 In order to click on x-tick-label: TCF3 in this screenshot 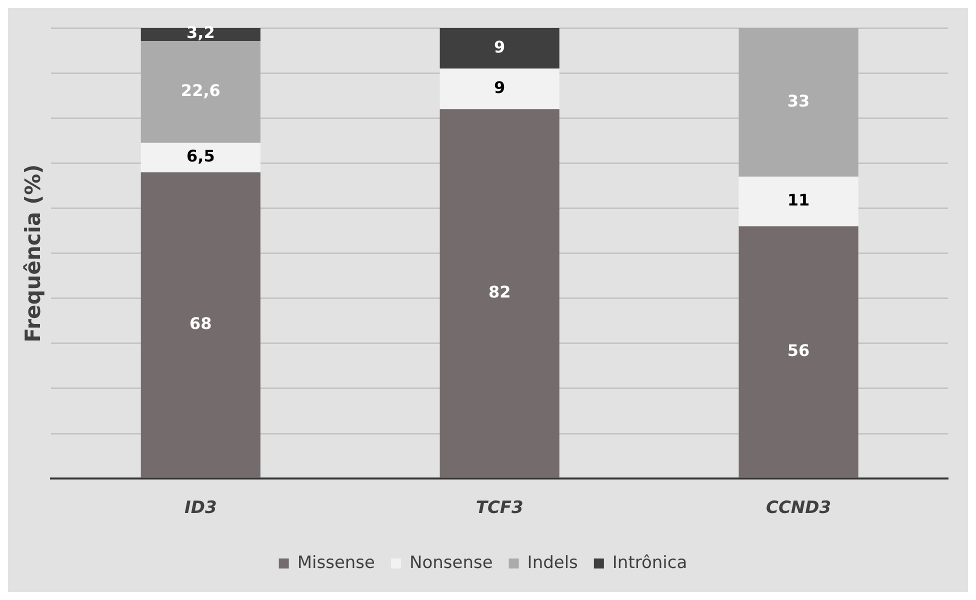, I will do `click(500, 508)`.